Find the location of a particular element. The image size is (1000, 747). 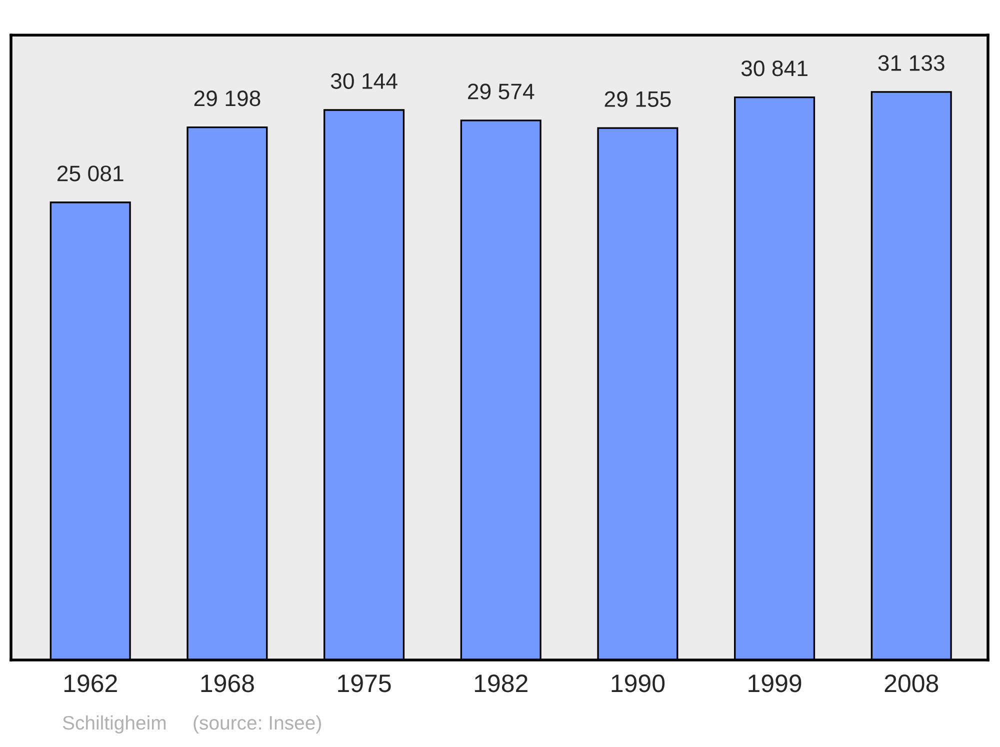

x-tick-label: 1982 is located at coordinates (501, 683).